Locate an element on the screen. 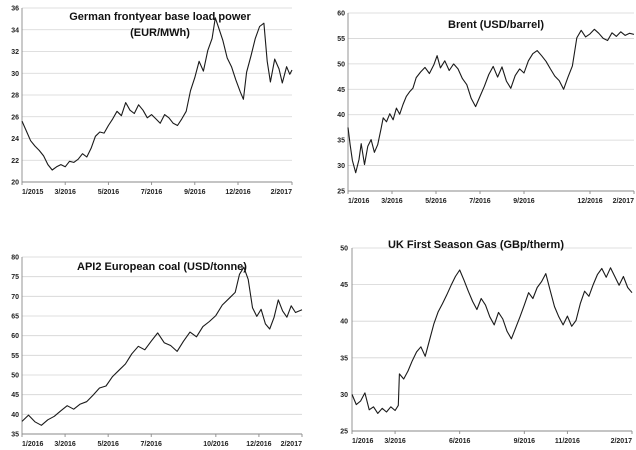 Image resolution: width=636 pixels, height=450 pixels. y-tick-label: 26 is located at coordinates (15, 117).